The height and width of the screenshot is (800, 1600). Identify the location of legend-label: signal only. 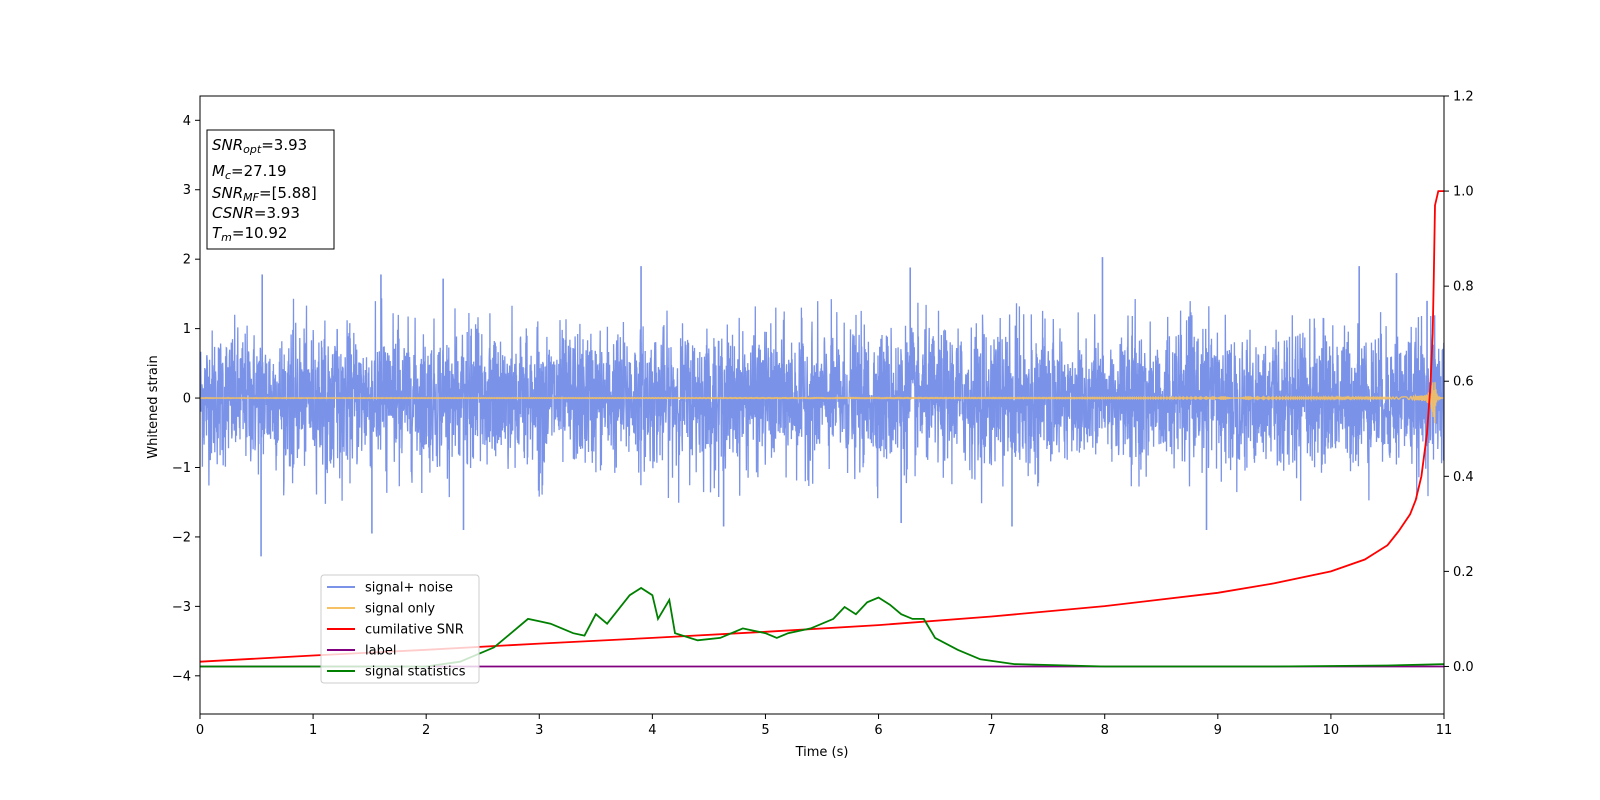
(400, 609).